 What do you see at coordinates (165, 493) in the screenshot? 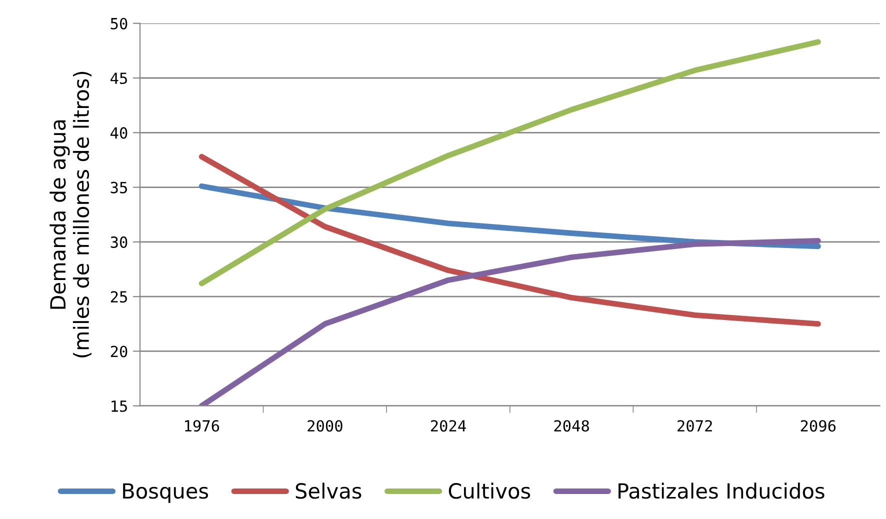
I see `legend-label: Bosques` at bounding box center [165, 493].